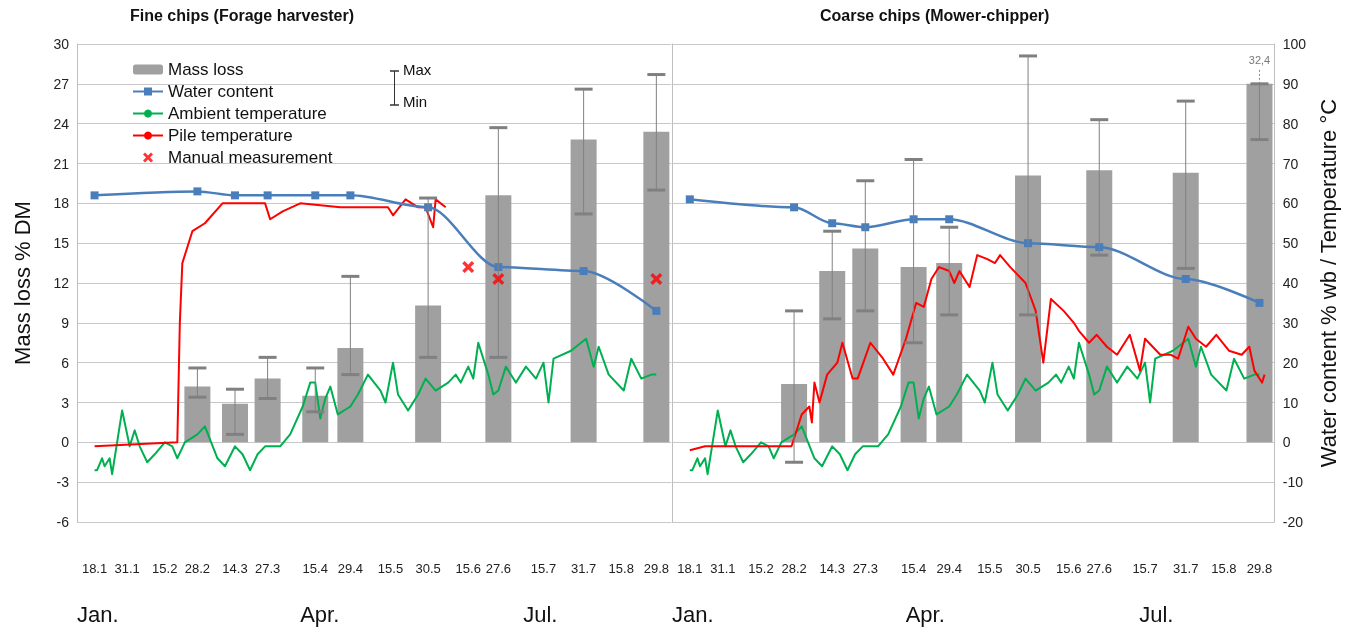 Image resolution: width=1347 pixels, height=634 pixels. What do you see at coordinates (61, 44) in the screenshot?
I see `y-tick-label: 30` at bounding box center [61, 44].